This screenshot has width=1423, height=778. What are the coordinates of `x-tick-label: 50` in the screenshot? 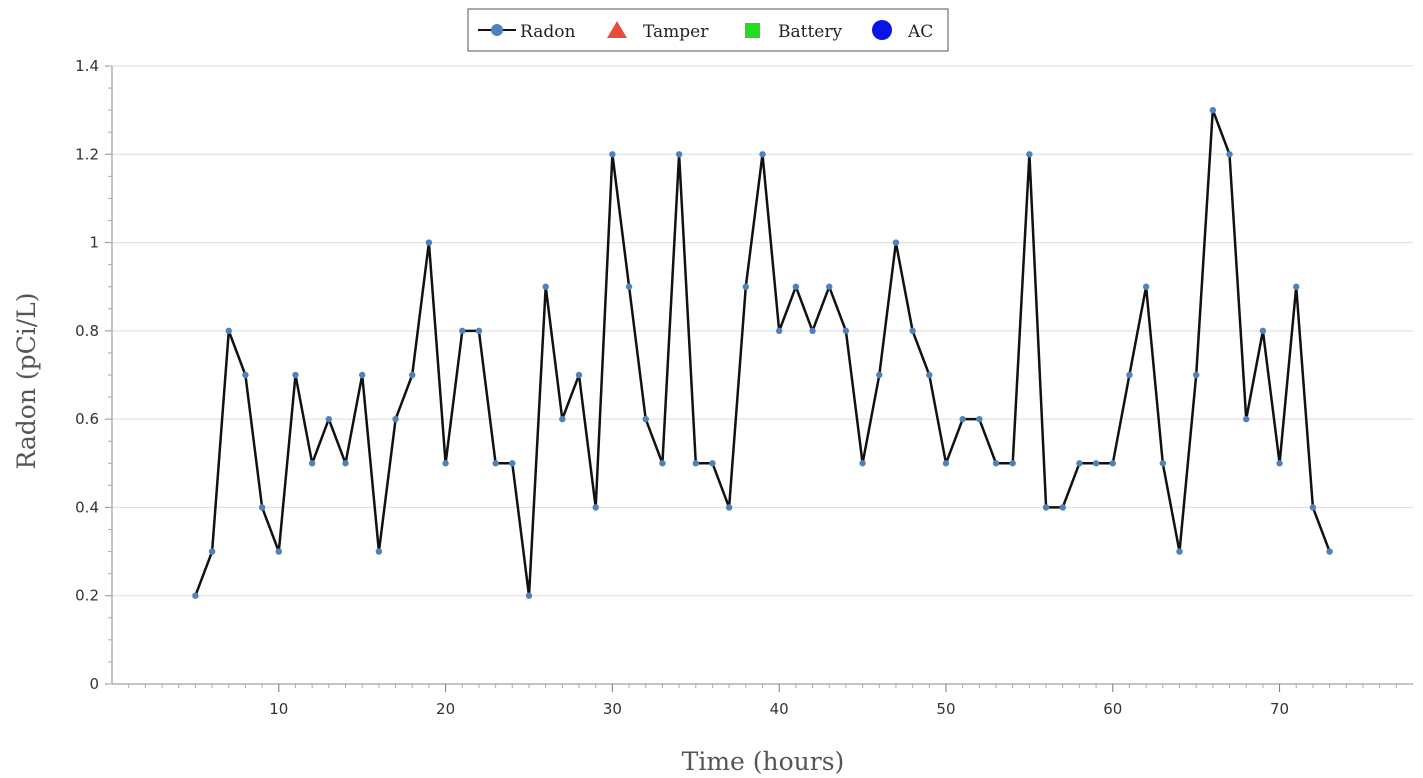 It's located at (945, 709).